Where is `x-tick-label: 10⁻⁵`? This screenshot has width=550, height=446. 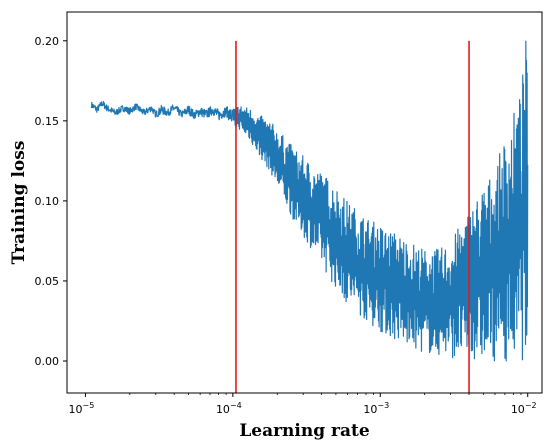 x-tick-label: 10⁻⁵ is located at coordinates (82, 408).